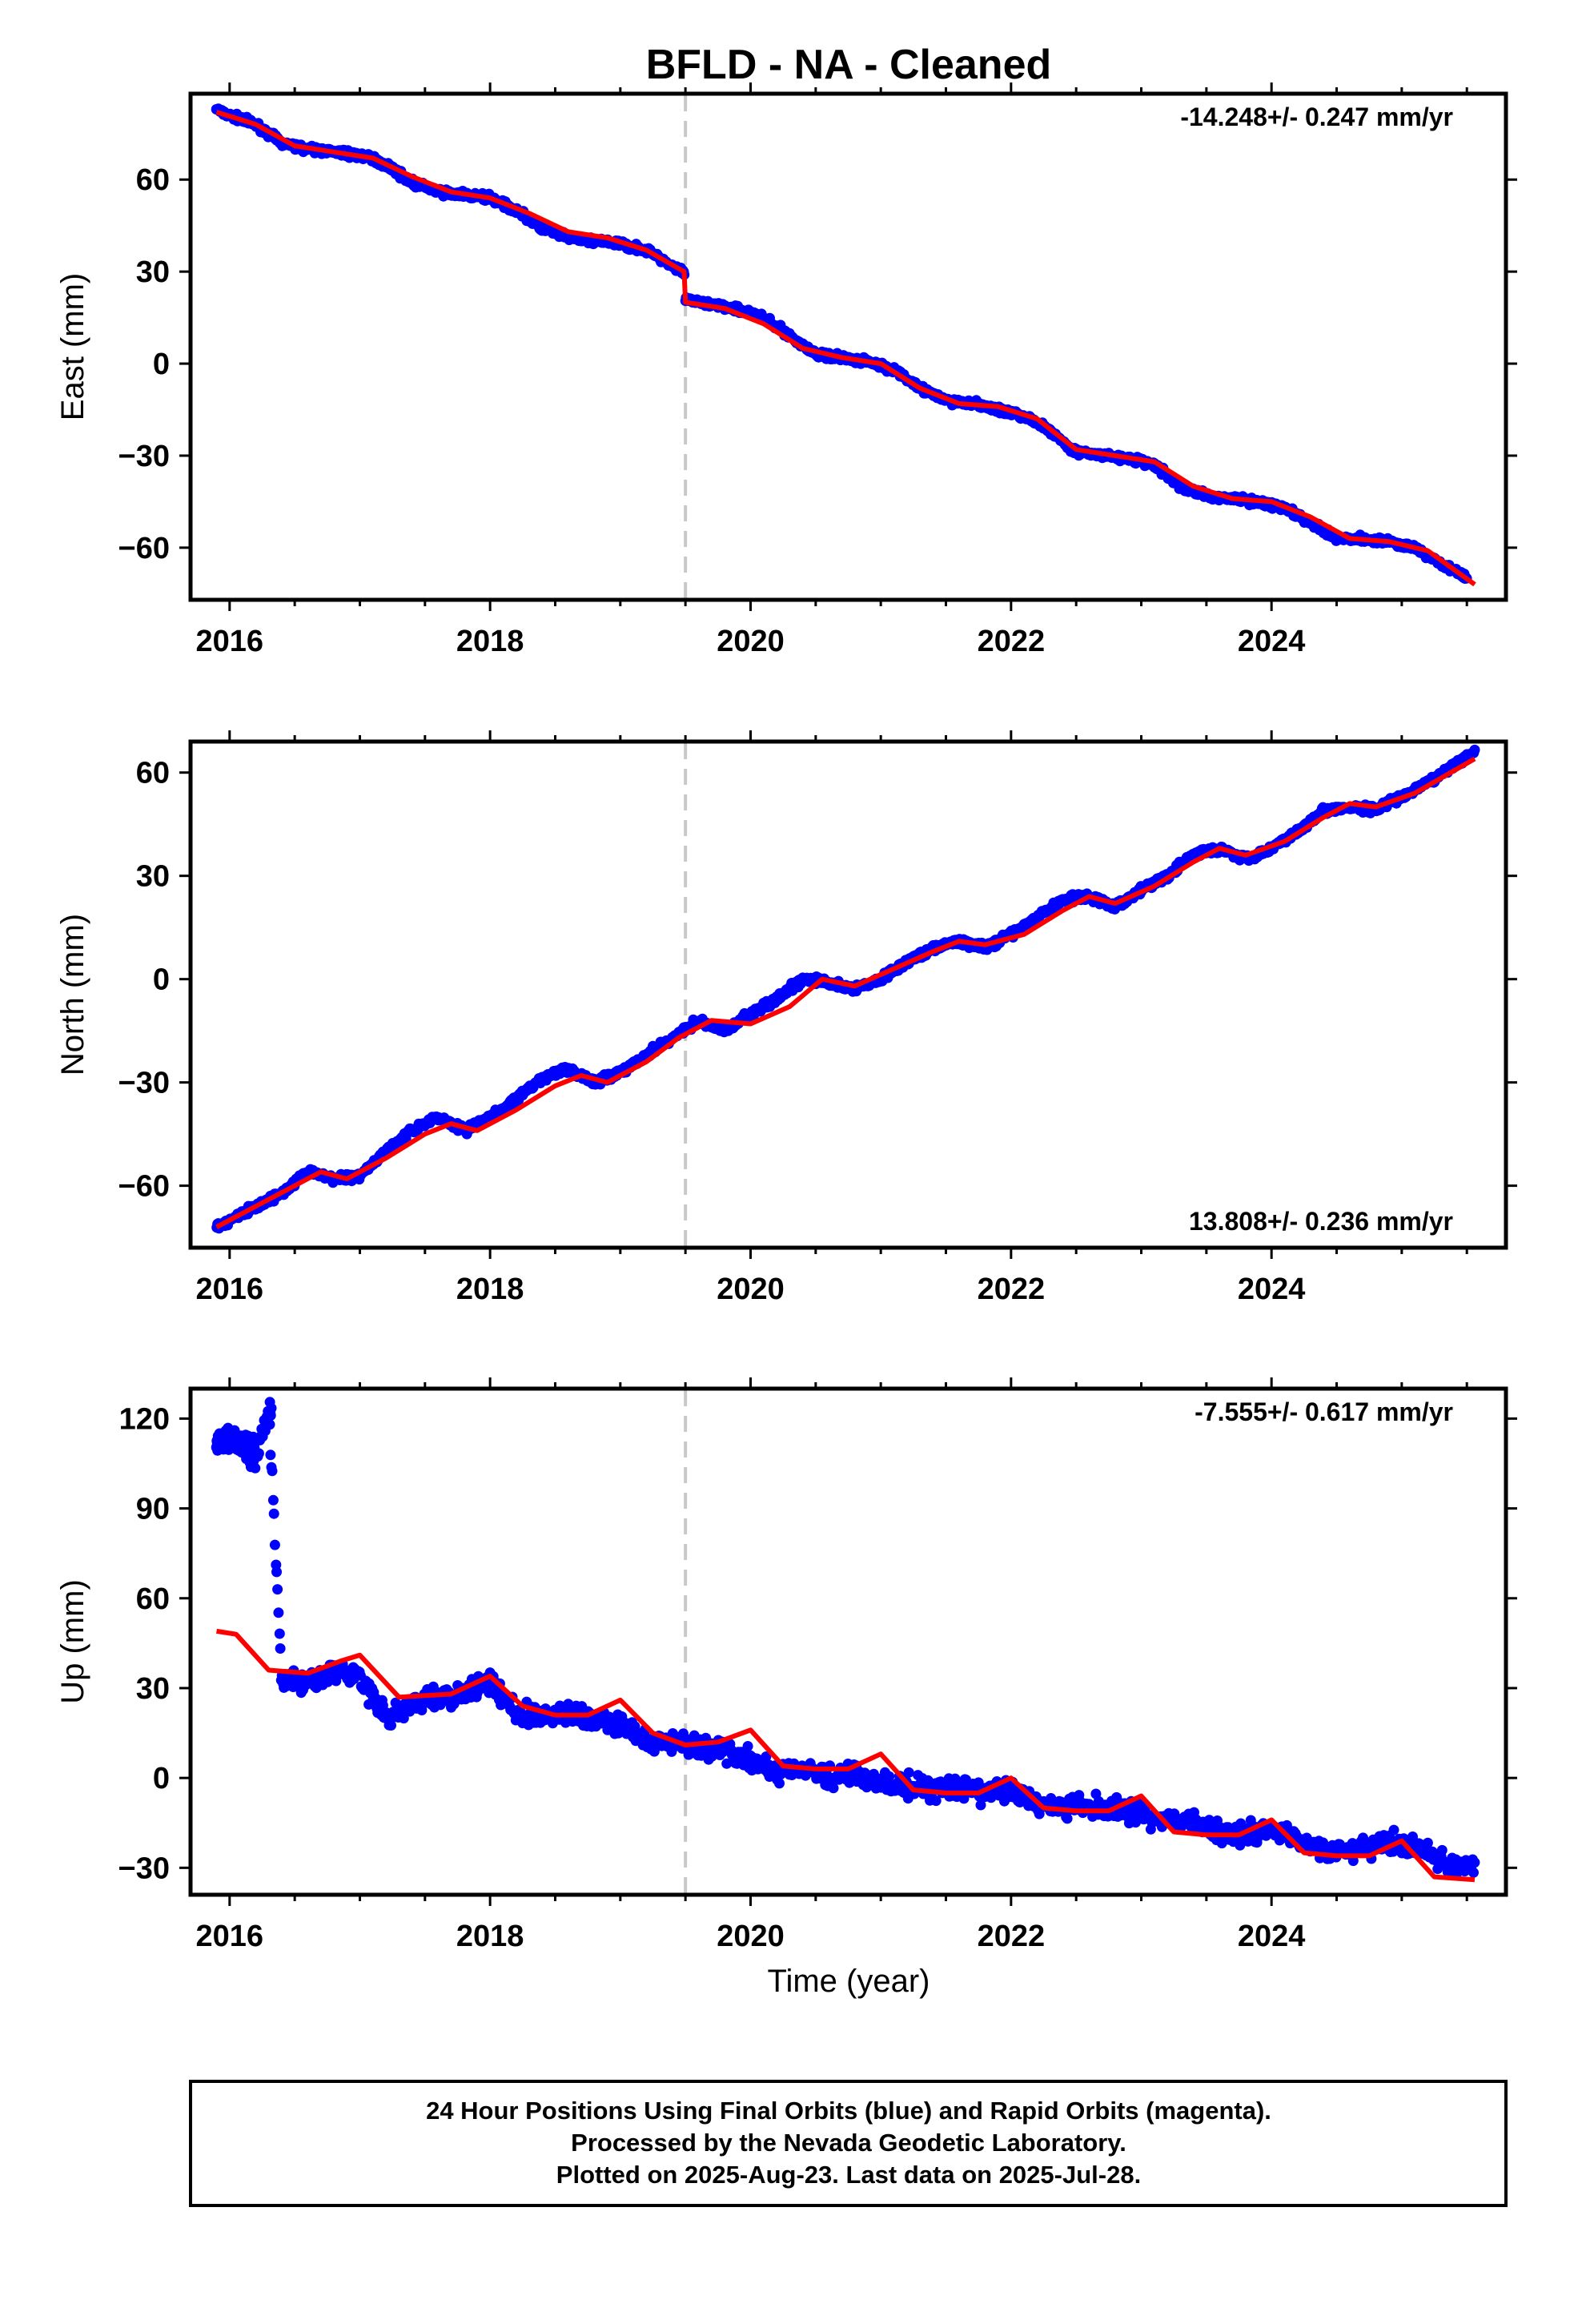 This screenshot has height=2324, width=1582. What do you see at coordinates (144, 548) in the screenshot?
I see `east-y-tick-label: −60` at bounding box center [144, 548].